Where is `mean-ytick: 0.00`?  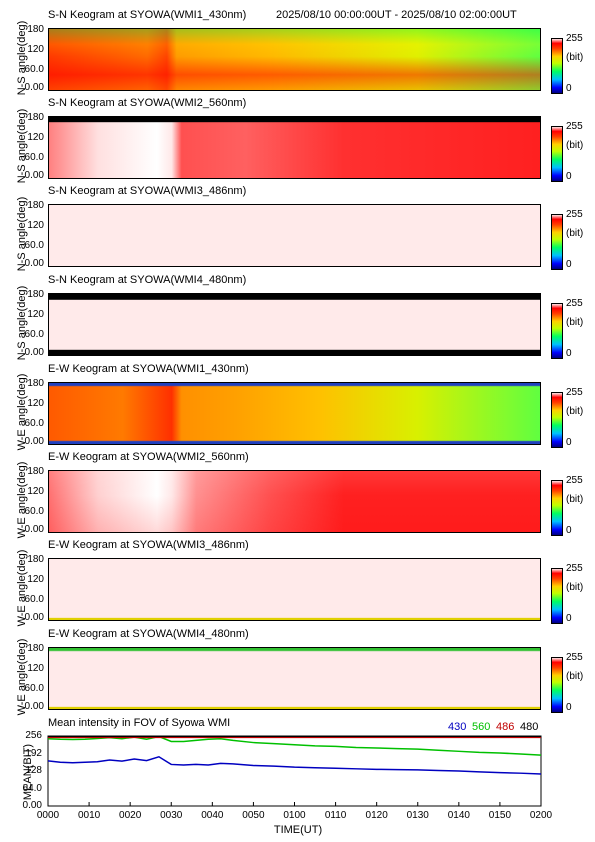
mean-ytick: 0.00 is located at coordinates (32, 805).